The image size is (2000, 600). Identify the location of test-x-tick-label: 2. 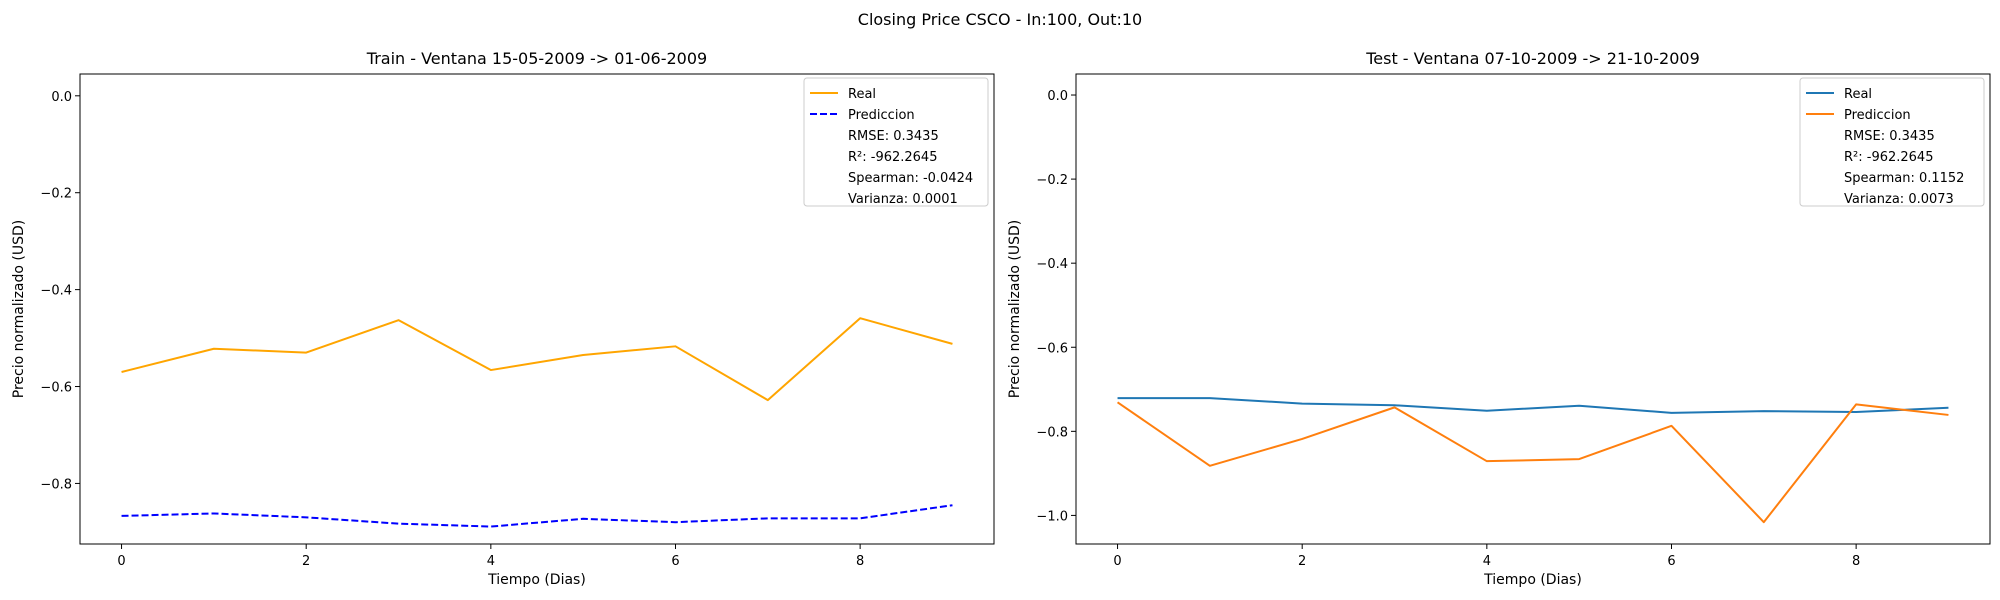
(1302, 561).